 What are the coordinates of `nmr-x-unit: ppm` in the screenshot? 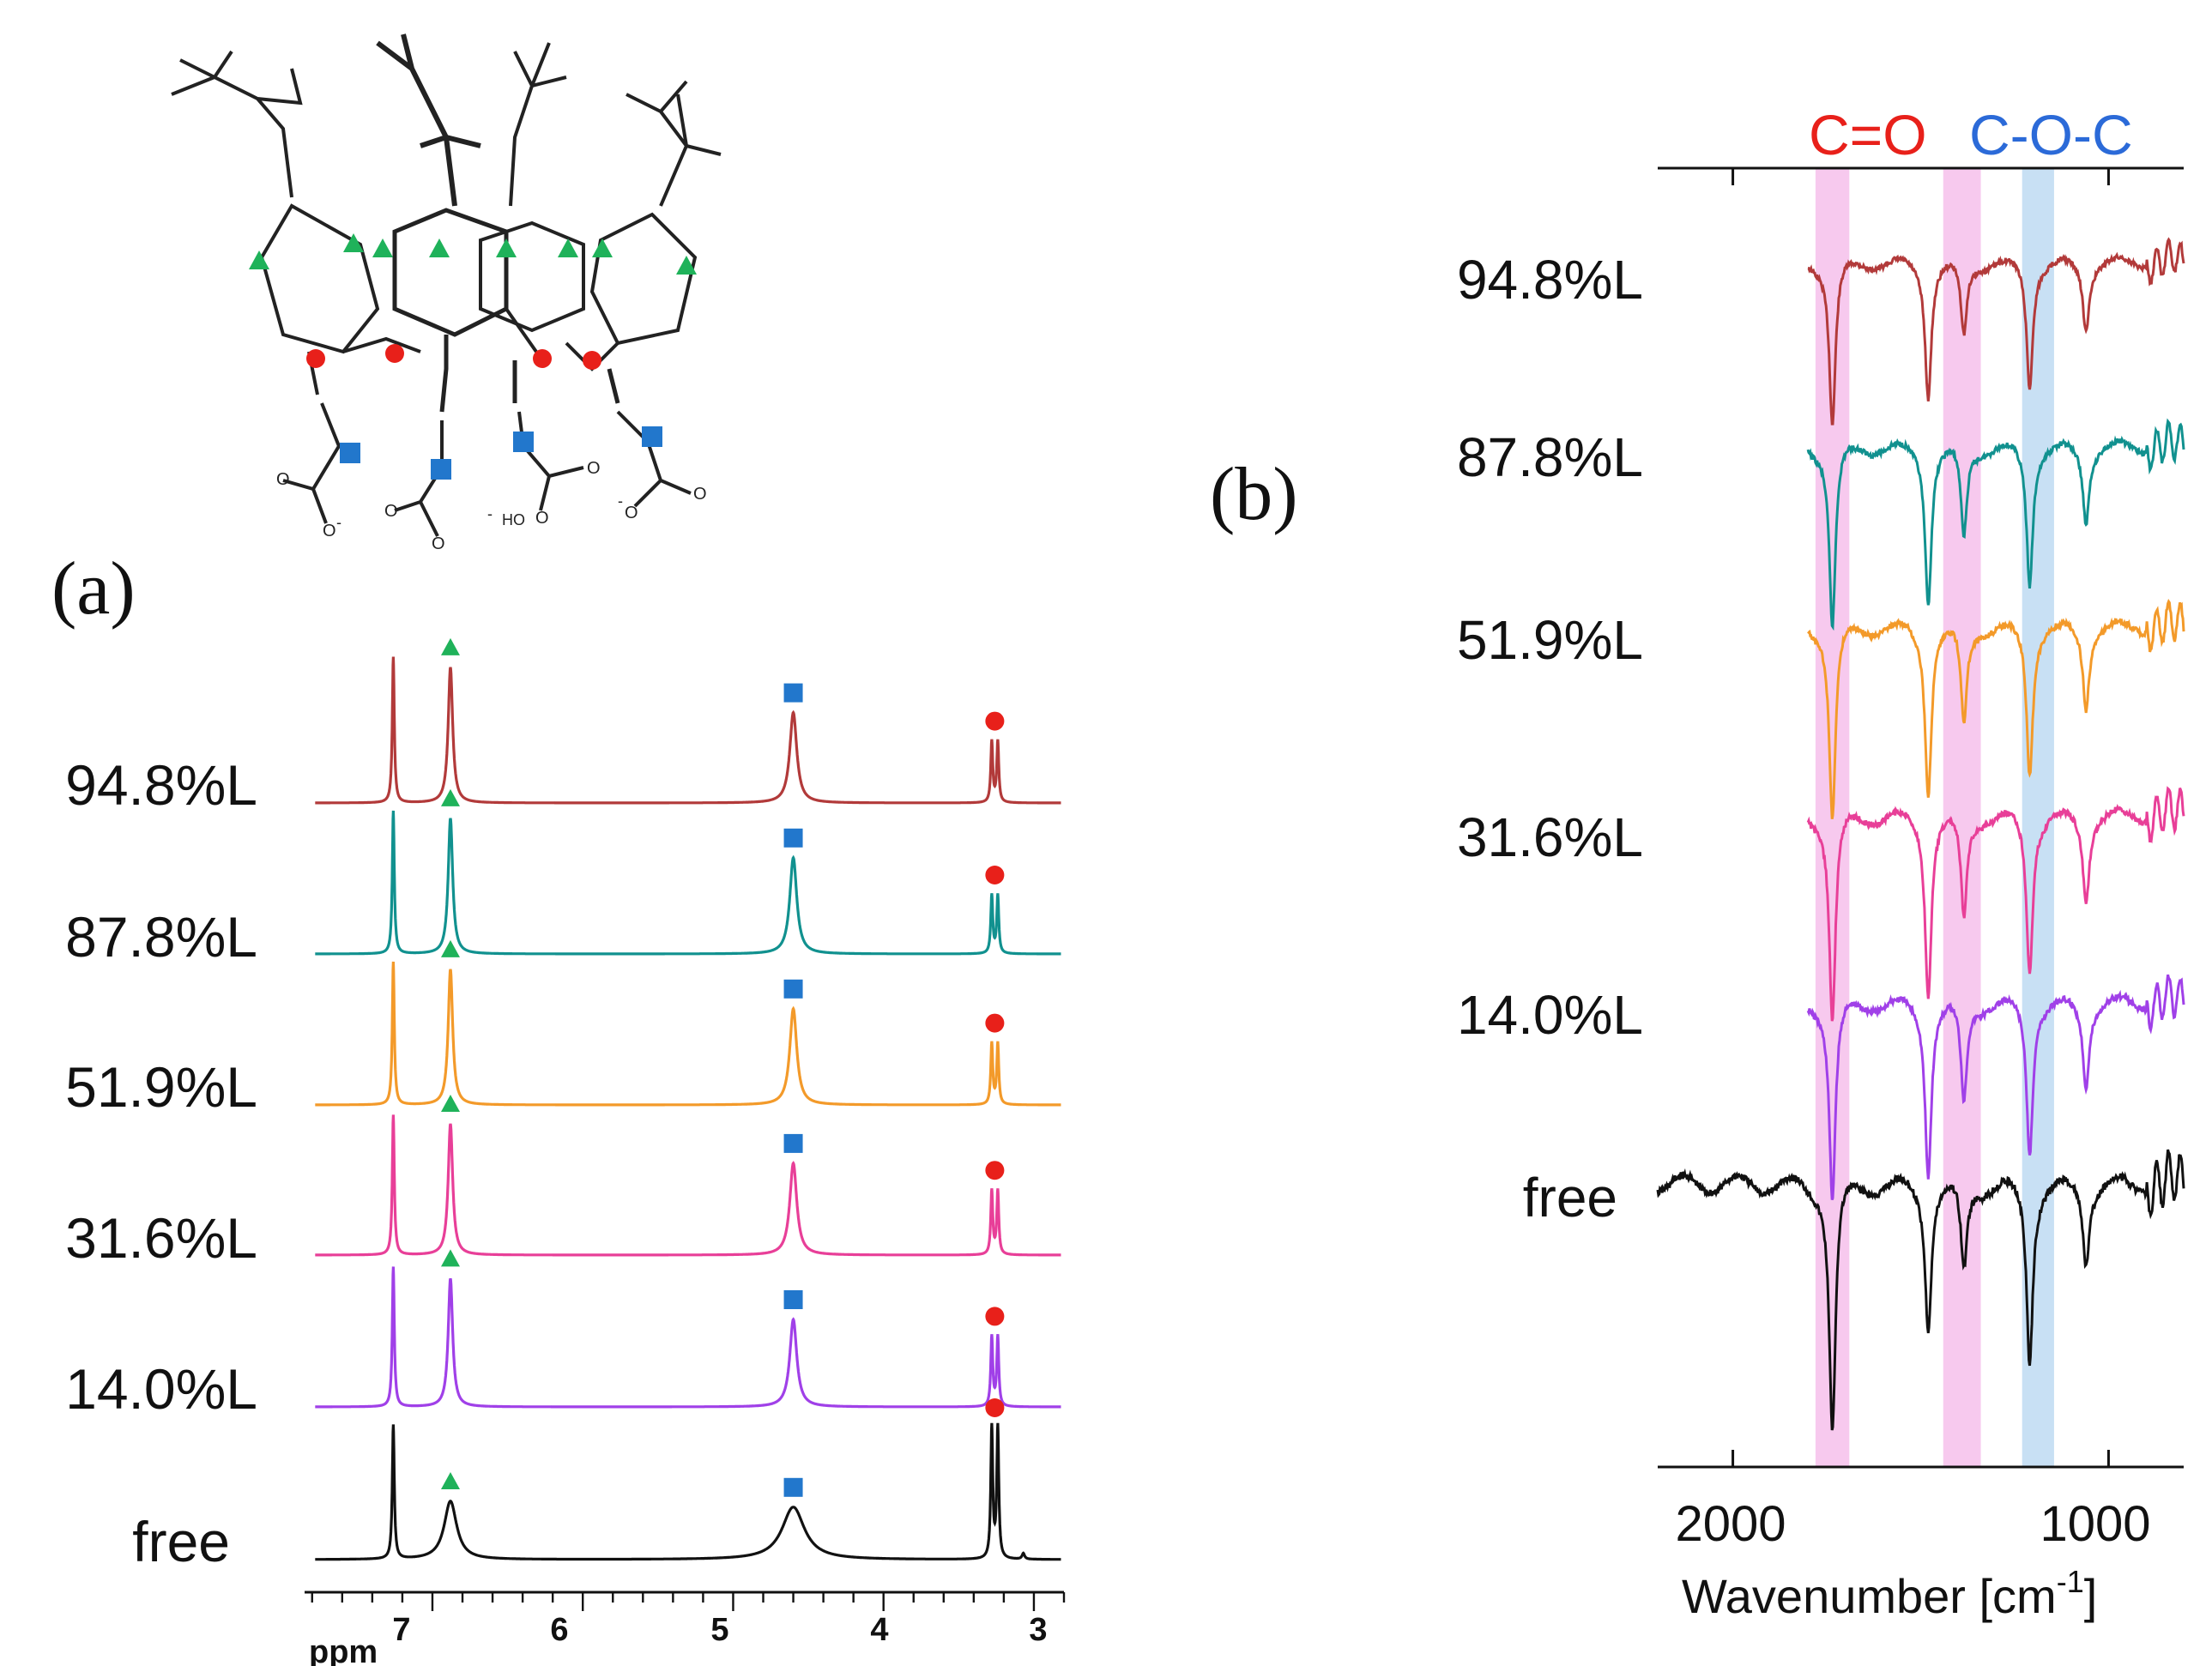 It's located at (343, 1650).